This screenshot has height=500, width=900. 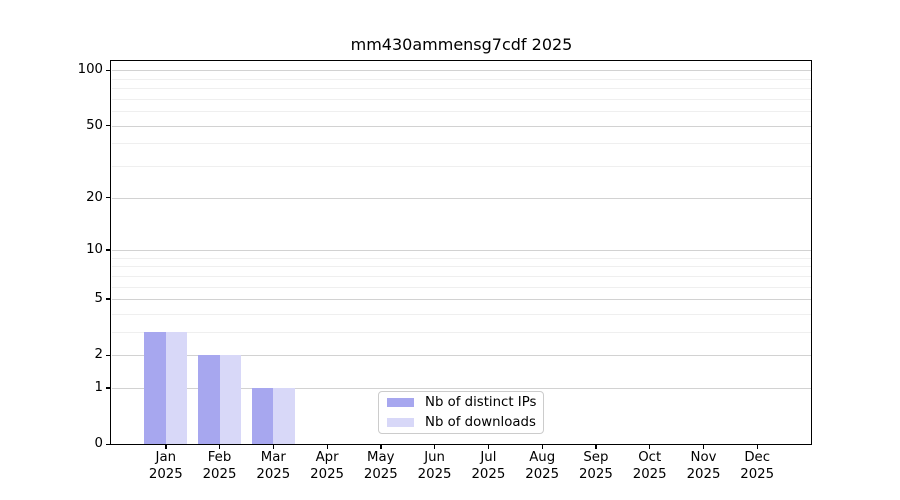 I want to click on x-tick-mark-aug, so click(x=542, y=446).